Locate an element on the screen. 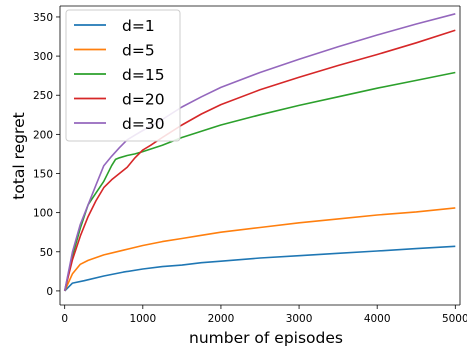  legend-frame is located at coordinates (123, 75).